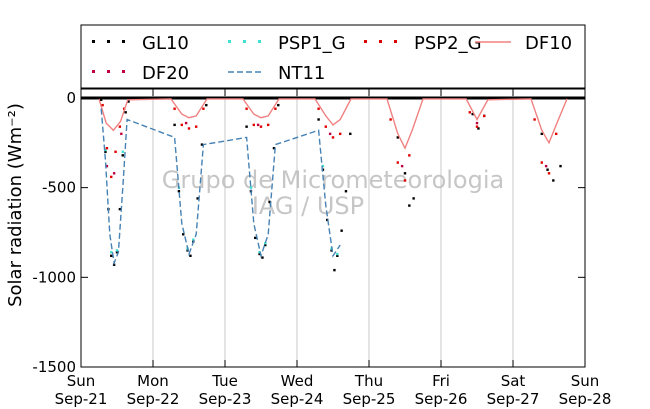  Describe the element at coordinates (308, 206) in the screenshot. I see `watermark-line-2: IAG / USP` at that location.